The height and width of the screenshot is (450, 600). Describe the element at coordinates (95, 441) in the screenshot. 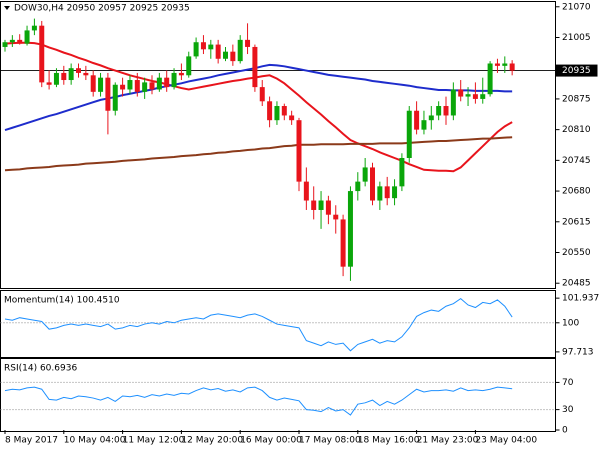

I see `x-tick-label: 10 May 04:00` at that location.